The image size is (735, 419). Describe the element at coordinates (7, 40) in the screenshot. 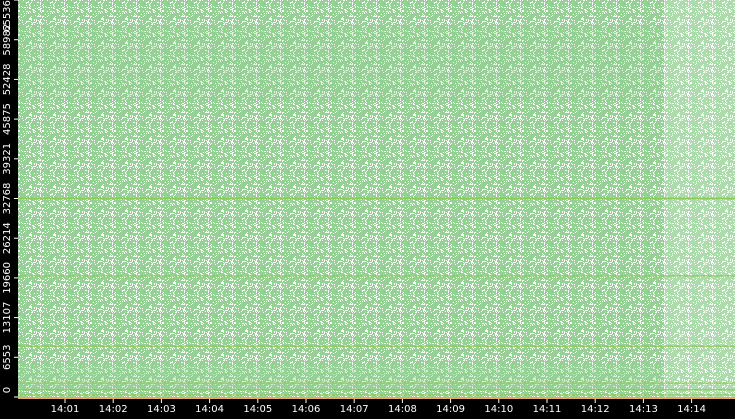

I see `y-tick-label: 58982` at that location.